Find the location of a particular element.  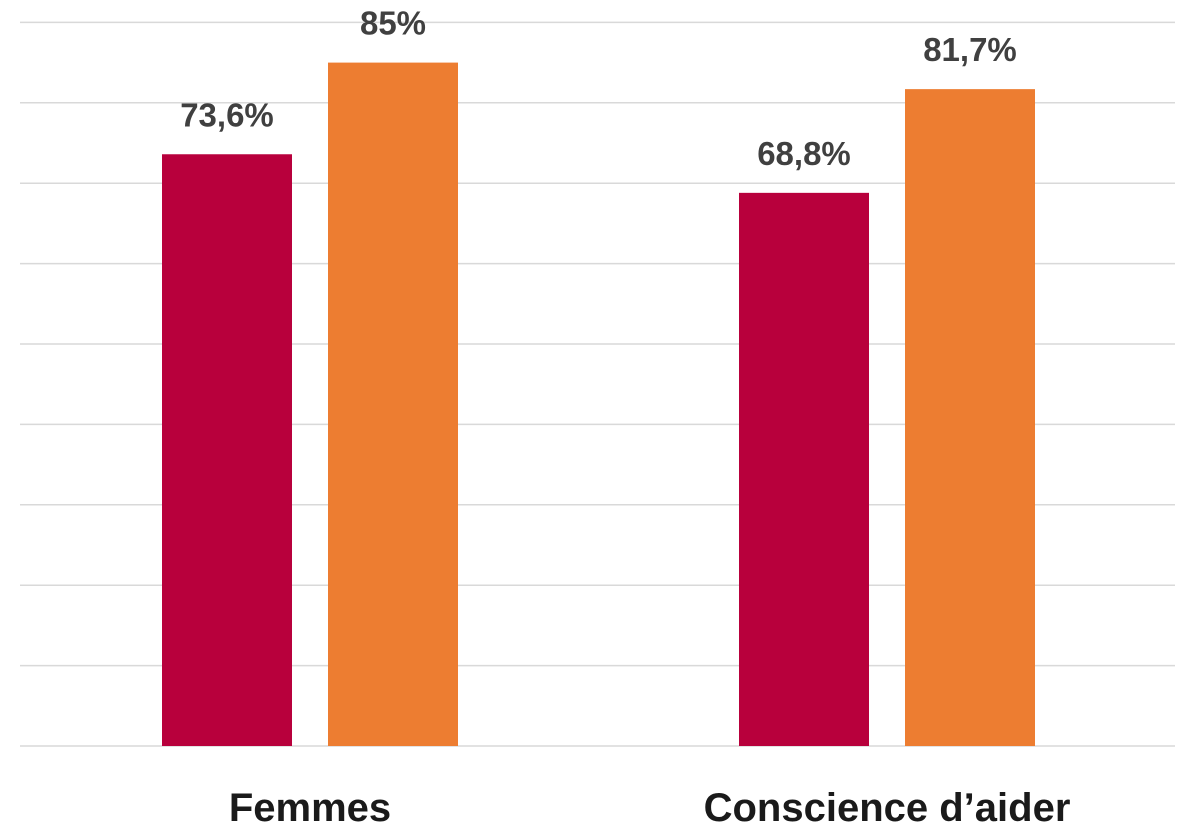

data-label-1-series-2: 85% is located at coordinates (393, 23).